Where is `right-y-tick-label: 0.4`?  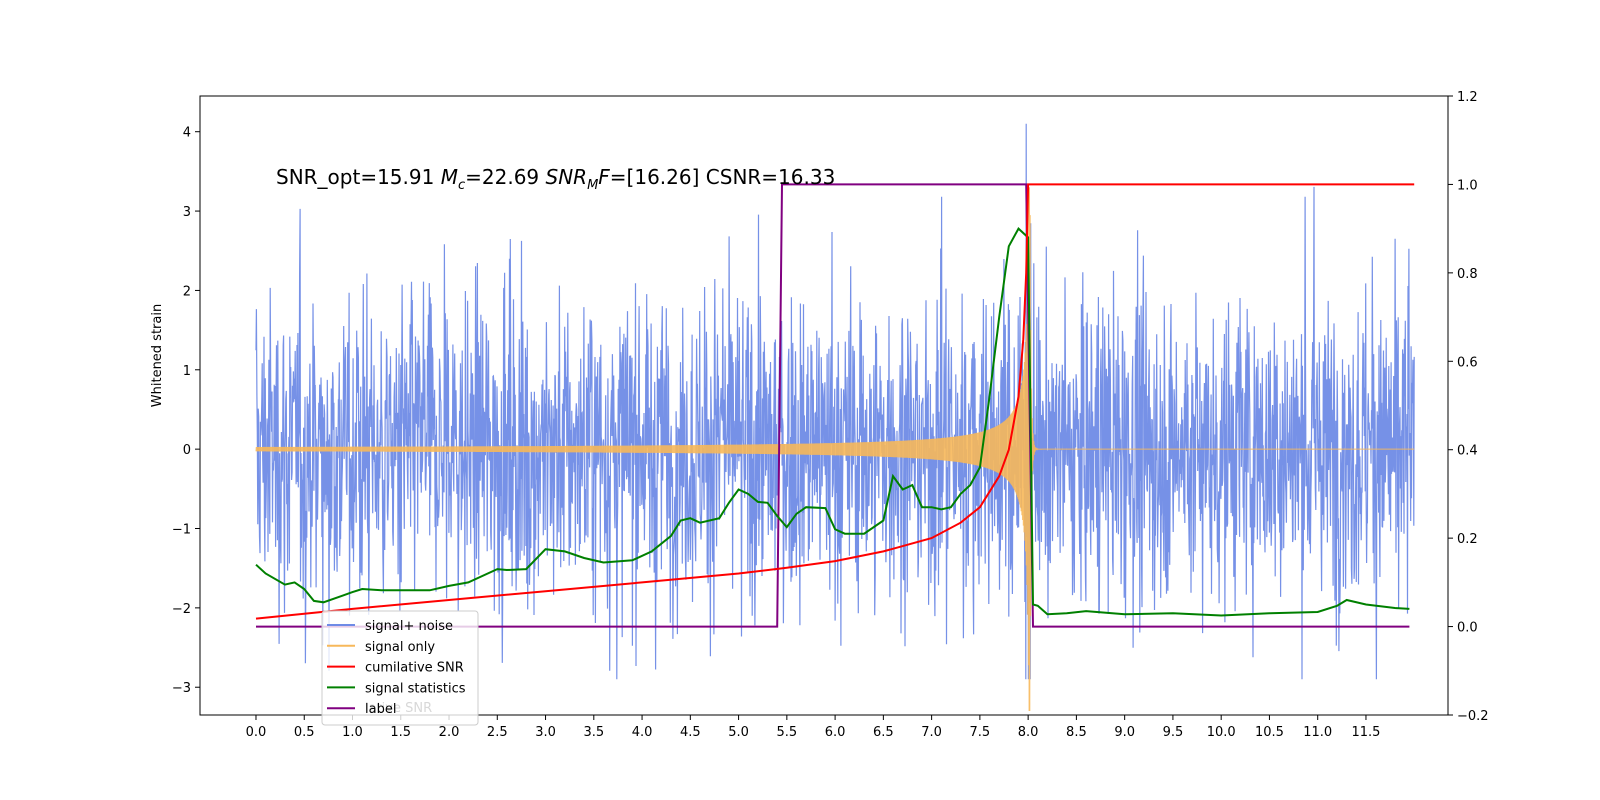 right-y-tick-label: 0.4 is located at coordinates (1467, 451).